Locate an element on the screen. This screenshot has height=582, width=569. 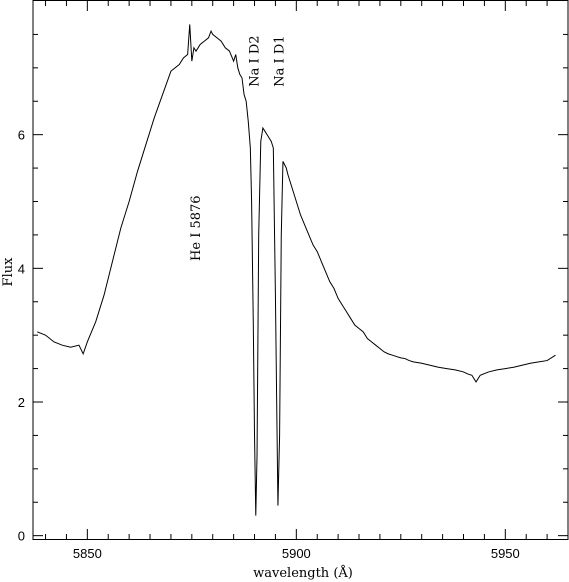
annotation-label: Na I D1 is located at coordinates (280, 60).